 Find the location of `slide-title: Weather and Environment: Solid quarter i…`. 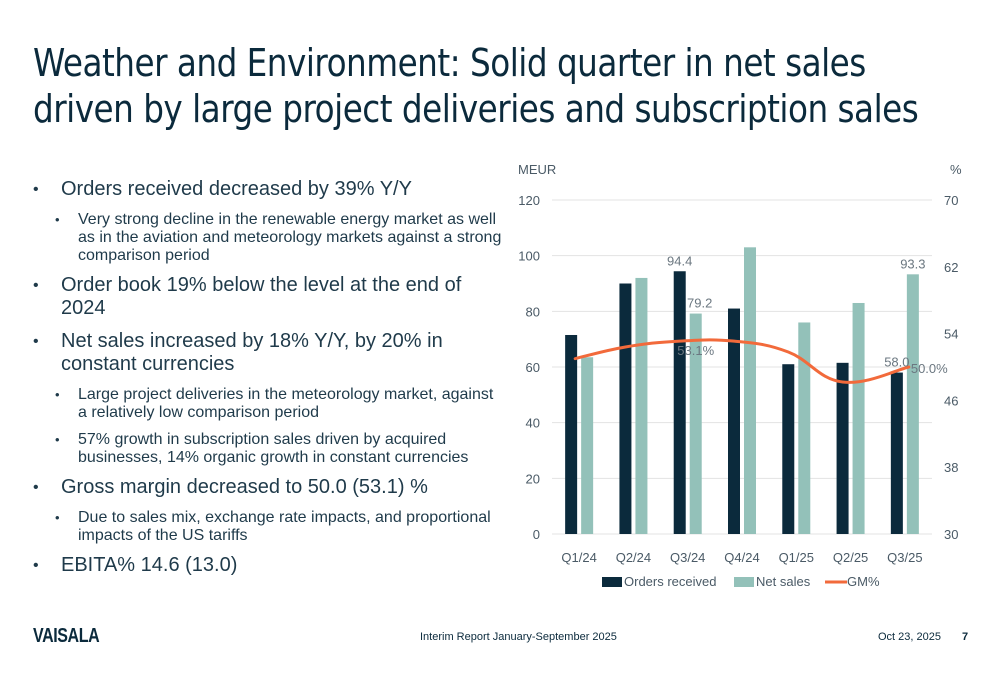

slide-title: Weather and Environment: Solid quarter i… is located at coordinates (476, 86).